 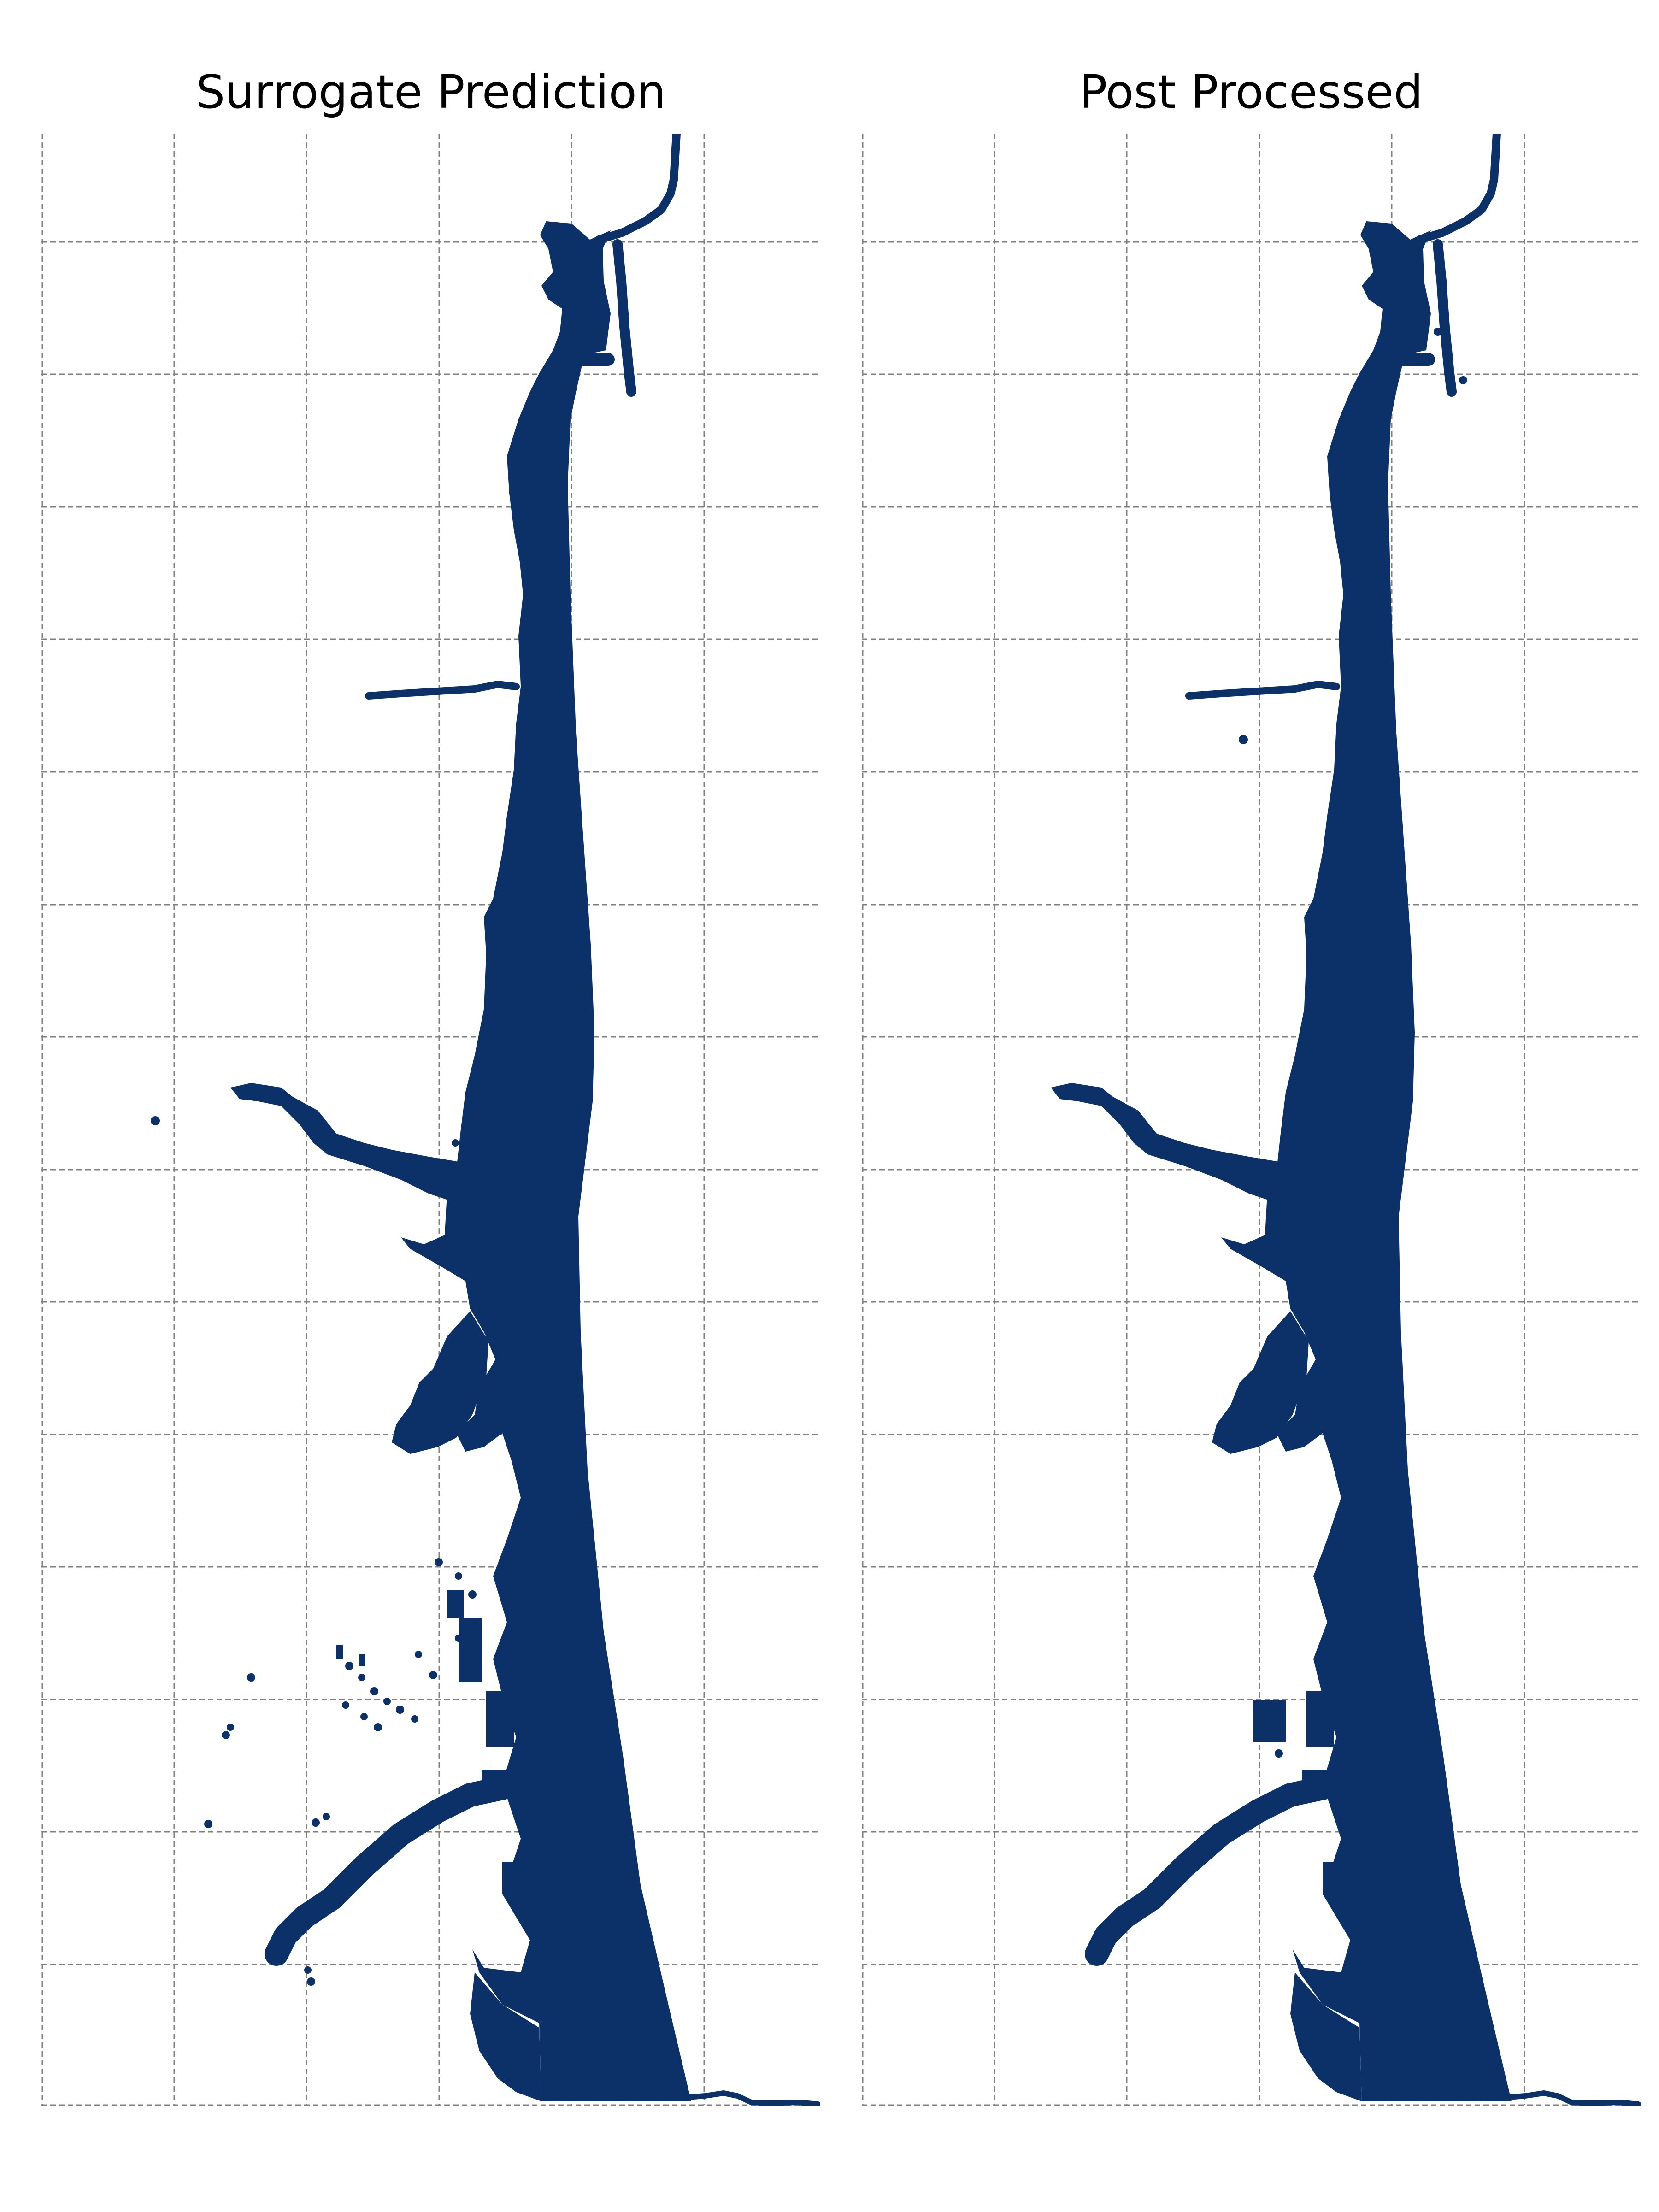 What do you see at coordinates (379, 1555) in the screenshot?
I see `scattered-flood-cells` at bounding box center [379, 1555].